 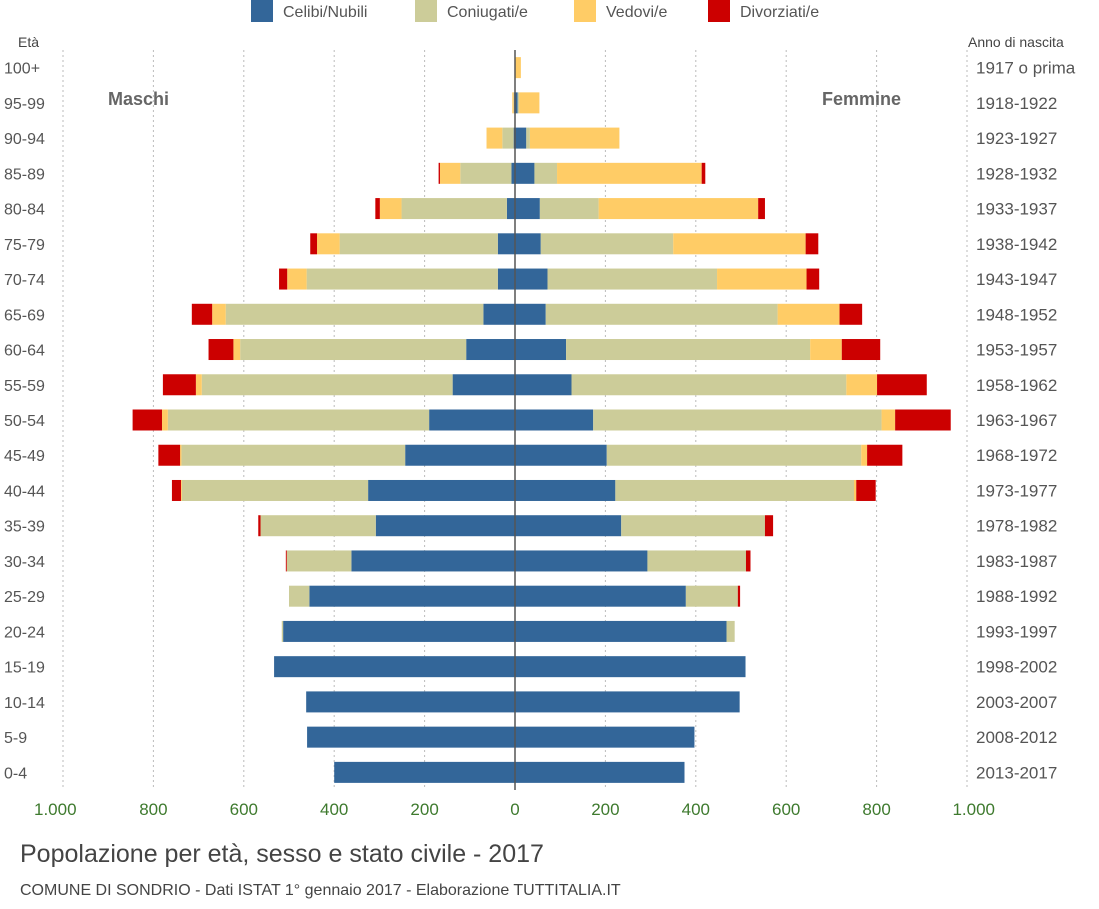 I want to click on x-tick-label: 1.000, so click(x=55, y=809).